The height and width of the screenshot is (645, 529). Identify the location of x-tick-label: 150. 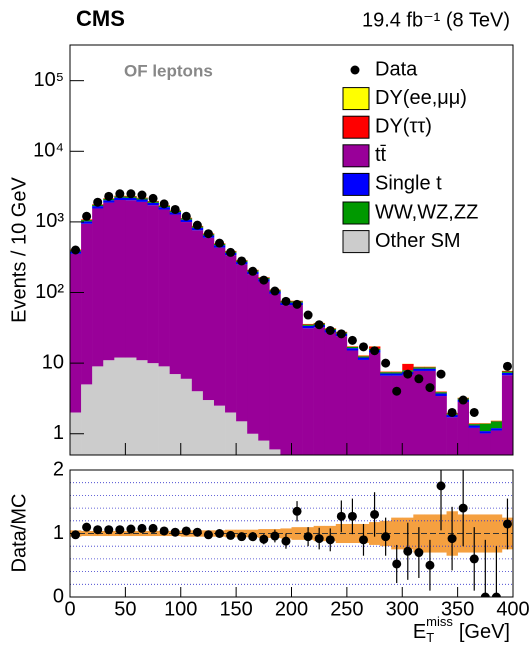
(235, 609).